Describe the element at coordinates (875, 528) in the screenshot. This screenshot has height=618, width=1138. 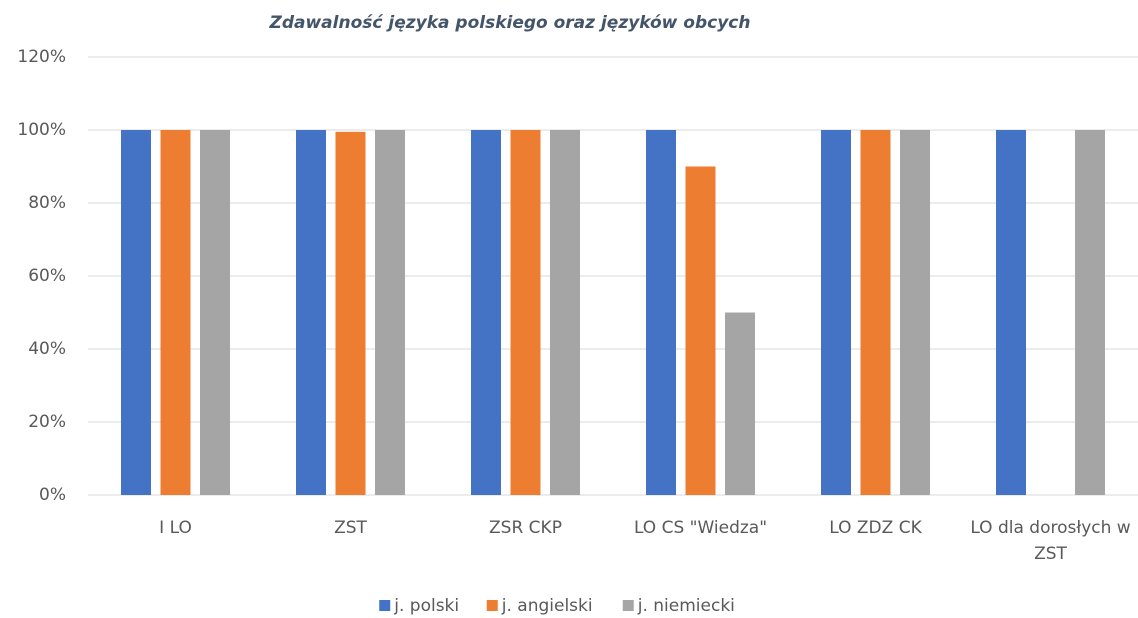
I see `x-tick-label: LO ZDZ CK` at that location.